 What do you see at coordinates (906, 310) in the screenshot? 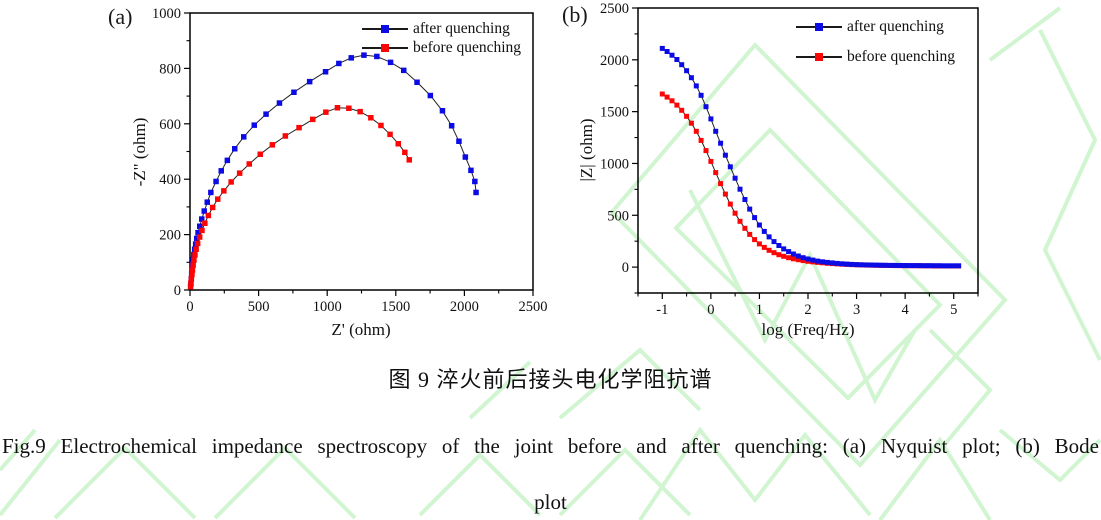
I see `x-tick-label: 4` at bounding box center [906, 310].